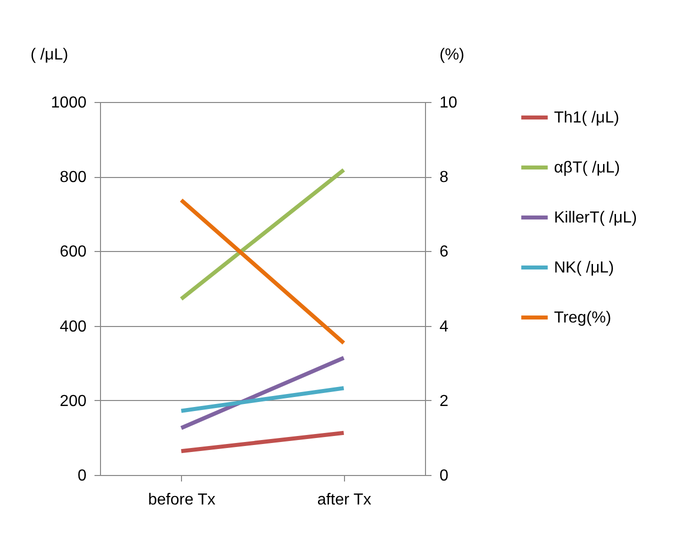 This screenshot has width=688, height=538. I want to click on y2-tick-label: 4, so click(444, 327).